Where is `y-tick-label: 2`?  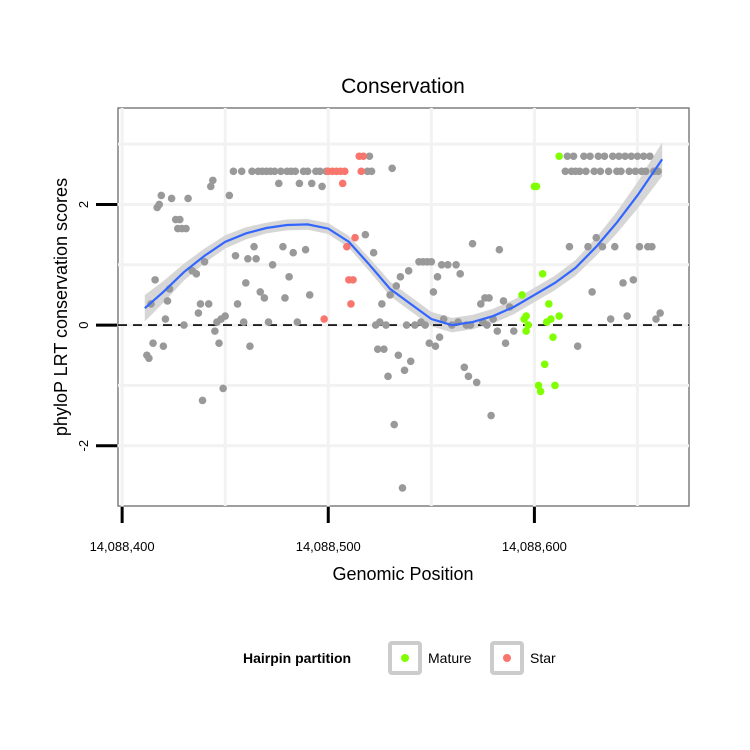
y-tick-label: 2 is located at coordinates (83, 204).